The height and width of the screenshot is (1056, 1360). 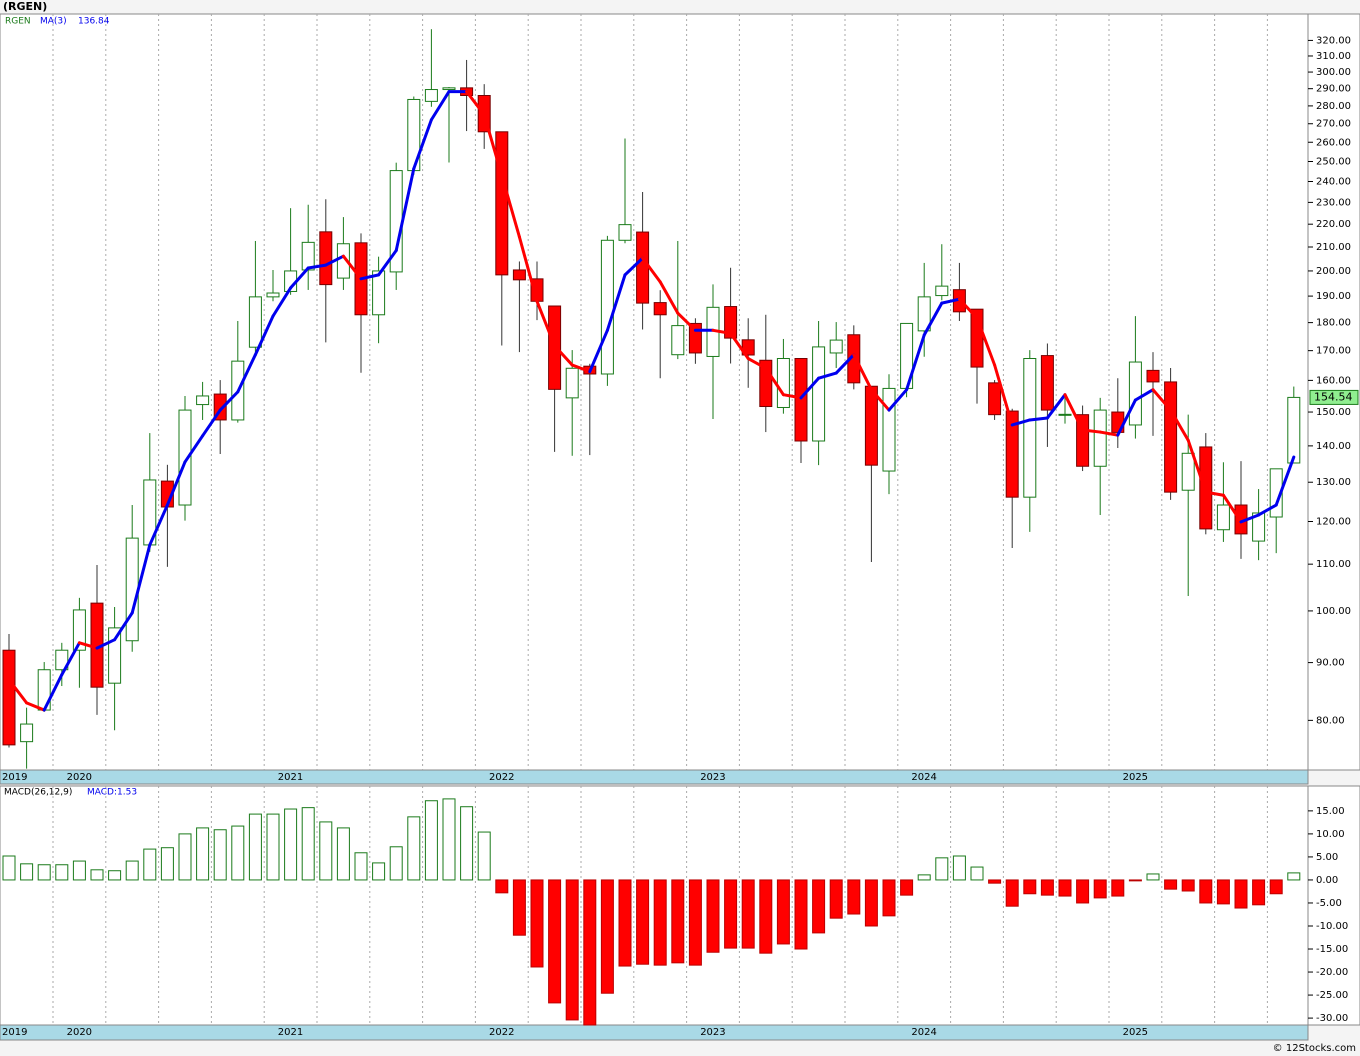 What do you see at coordinates (79, 777) in the screenshot?
I see `x-tick-label: 2020` at bounding box center [79, 777].